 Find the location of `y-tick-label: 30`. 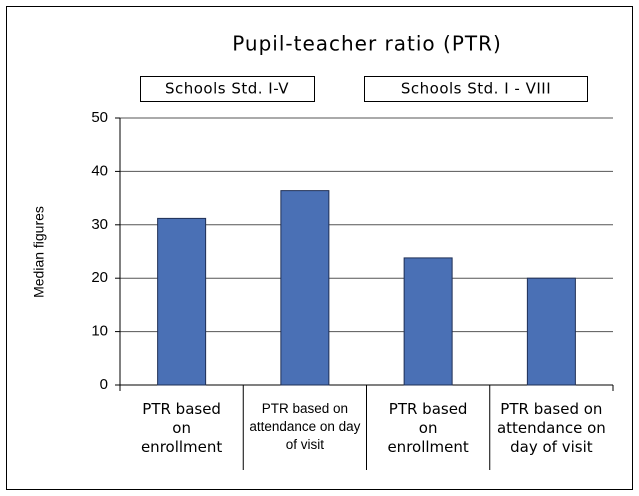

y-tick-label: 30 is located at coordinates (99, 224).